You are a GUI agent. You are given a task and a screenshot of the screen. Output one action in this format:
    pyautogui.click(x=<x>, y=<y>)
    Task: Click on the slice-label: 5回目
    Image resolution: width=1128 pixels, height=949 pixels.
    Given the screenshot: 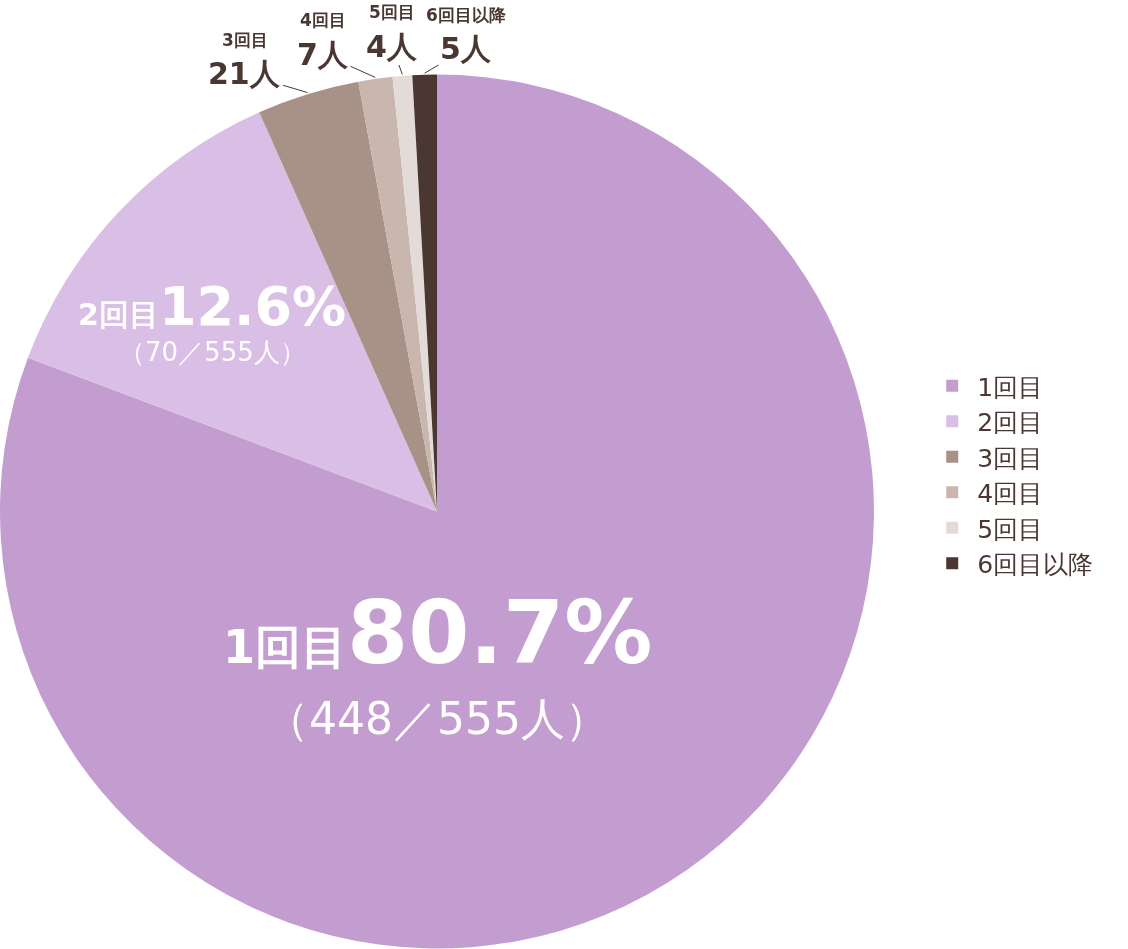 What is the action you would take?
    pyautogui.click(x=392, y=12)
    